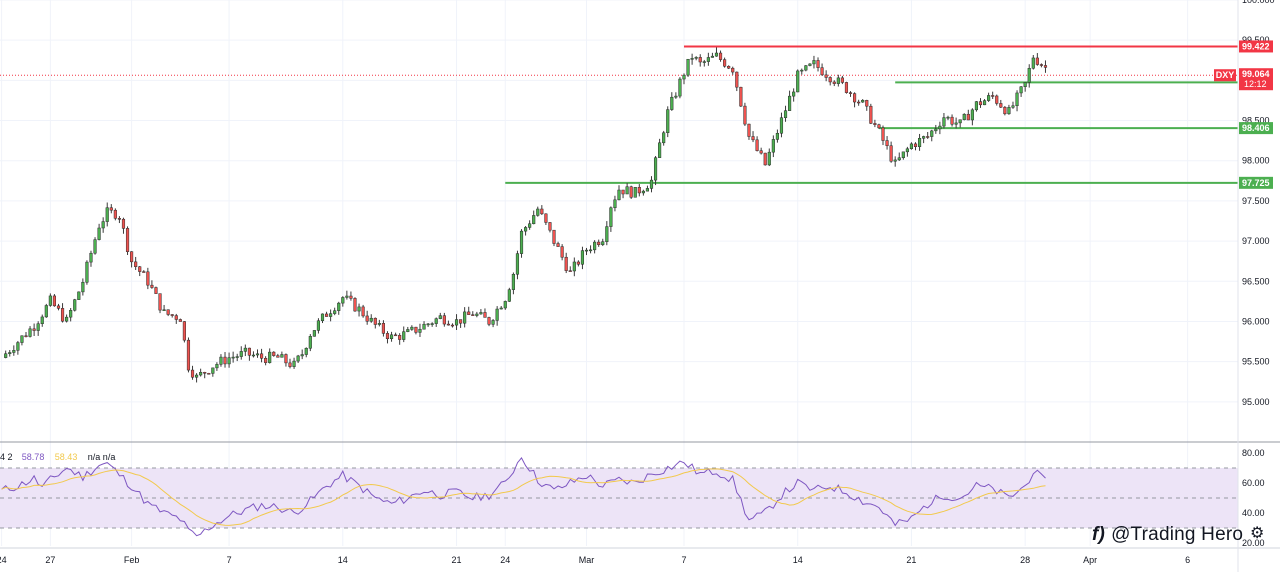  What do you see at coordinates (1253, 453) in the screenshot?
I see `rsi-tick-label: 80.00` at bounding box center [1253, 453].